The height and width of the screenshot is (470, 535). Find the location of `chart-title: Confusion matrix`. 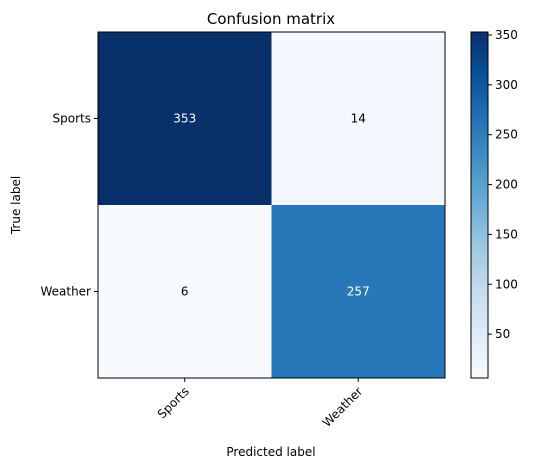

chart-title: Confusion matrix is located at coordinates (271, 19).